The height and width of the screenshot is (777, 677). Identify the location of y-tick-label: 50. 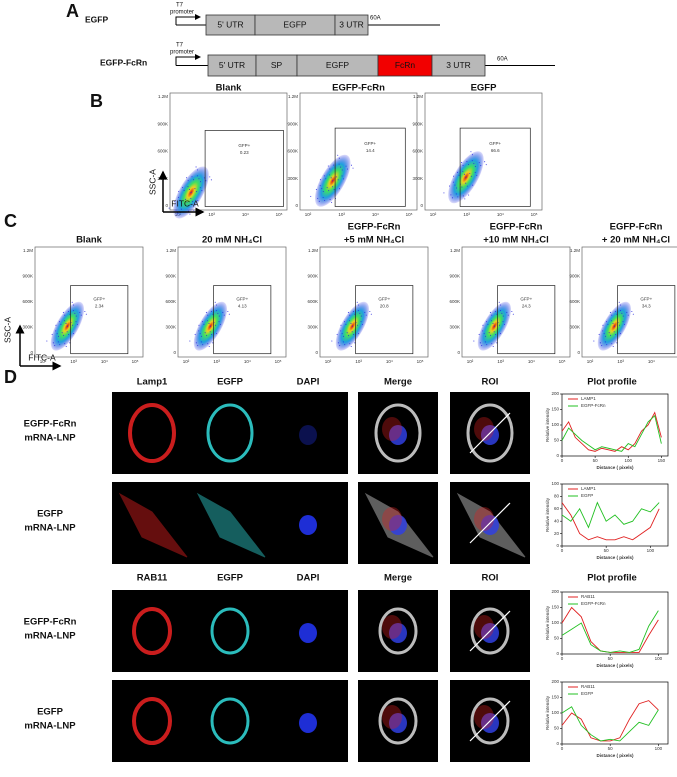
(557, 728).